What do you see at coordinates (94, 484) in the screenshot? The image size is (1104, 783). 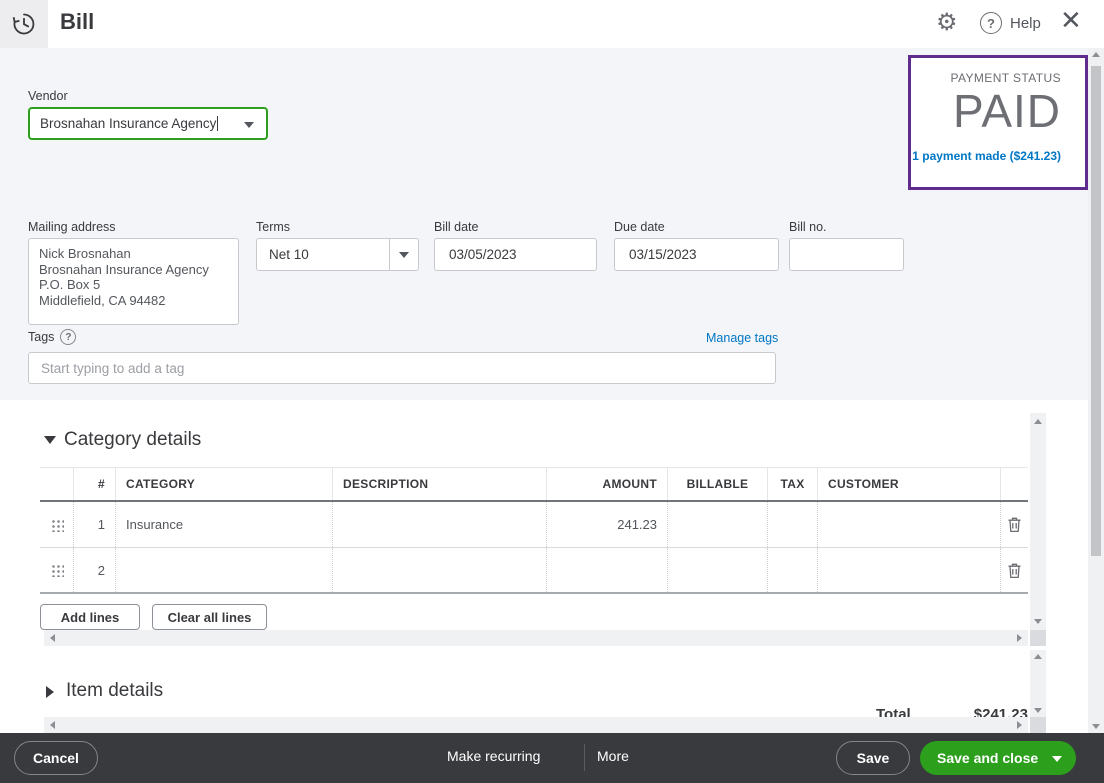 I see `column-header-num: #` at bounding box center [94, 484].